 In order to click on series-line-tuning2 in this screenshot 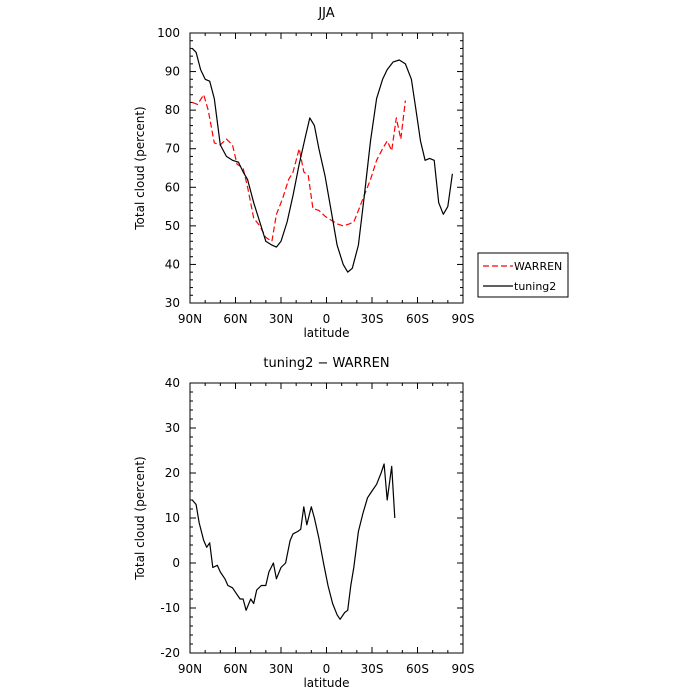, I will do `click(322, 160)`.